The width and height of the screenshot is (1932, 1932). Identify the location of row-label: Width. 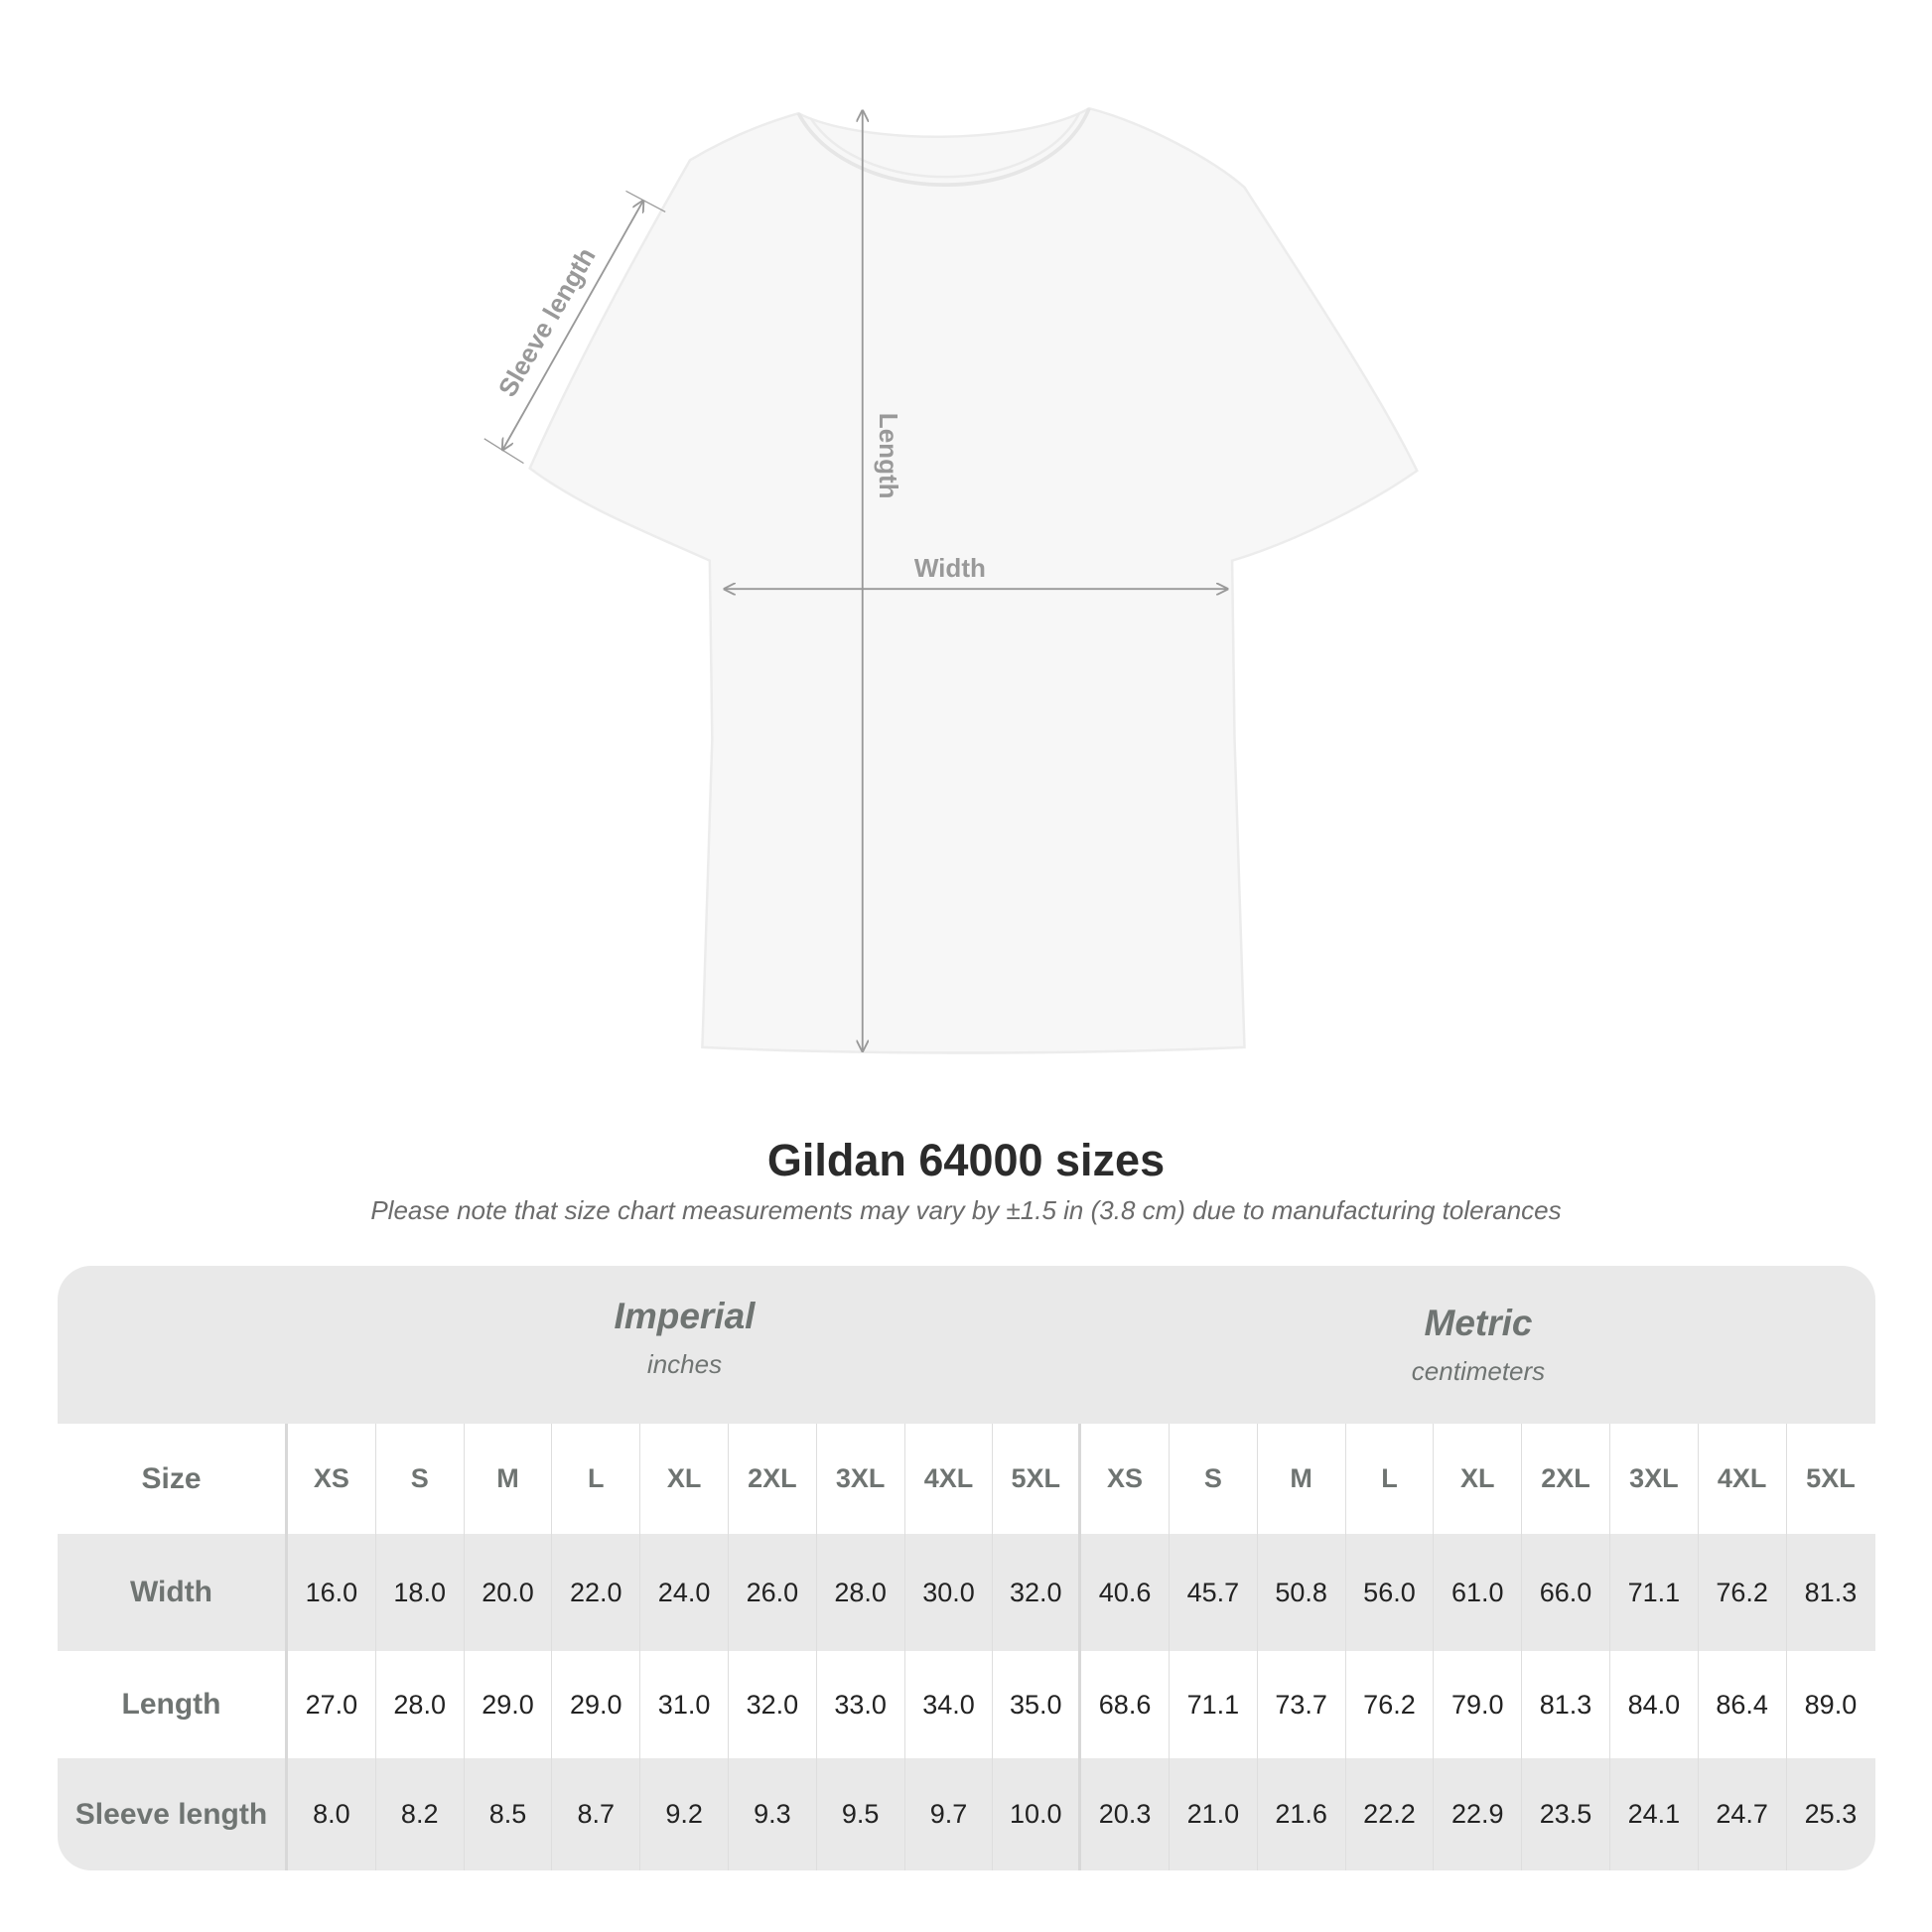
(173, 1592).